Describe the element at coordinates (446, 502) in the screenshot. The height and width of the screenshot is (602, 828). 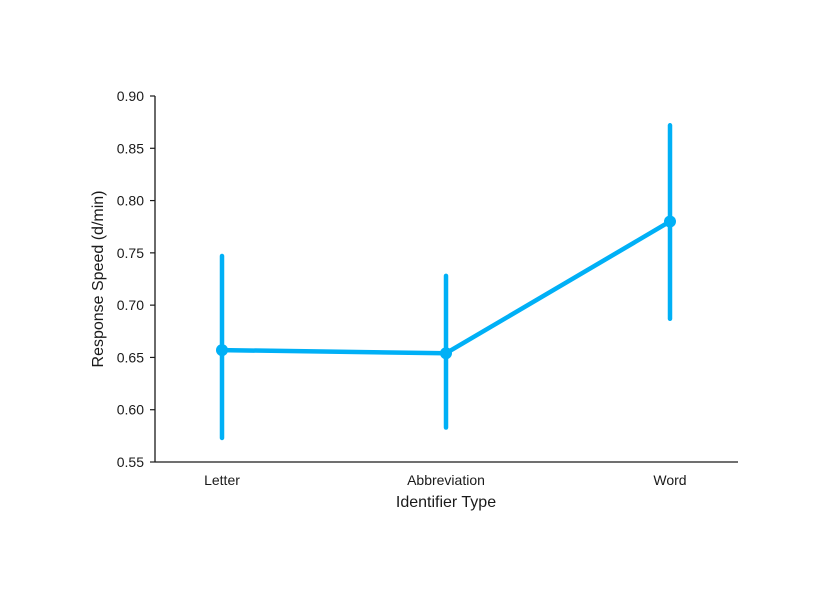
I see `x-axis-label: Identifier Type` at that location.